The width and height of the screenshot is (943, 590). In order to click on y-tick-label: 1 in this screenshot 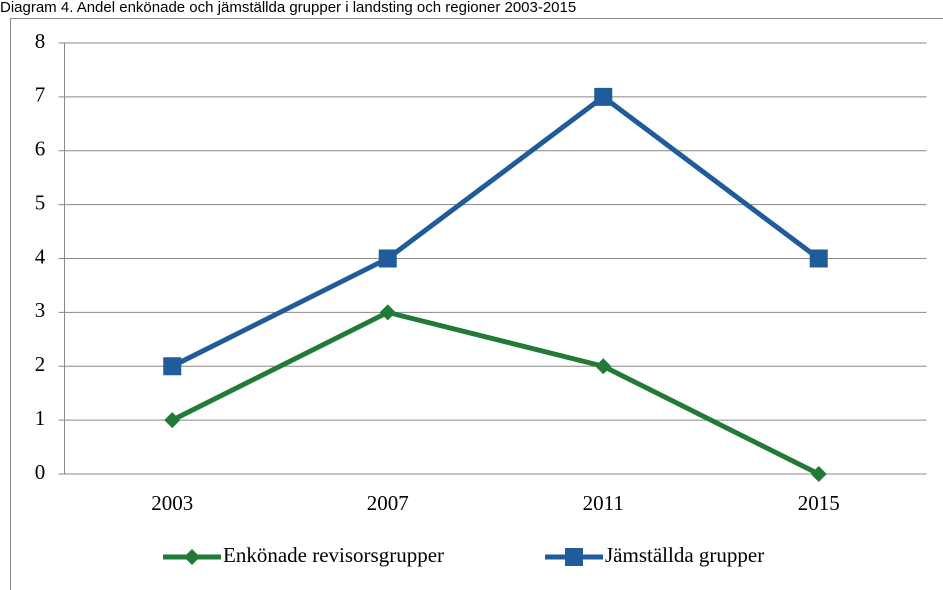, I will do `click(40, 418)`.